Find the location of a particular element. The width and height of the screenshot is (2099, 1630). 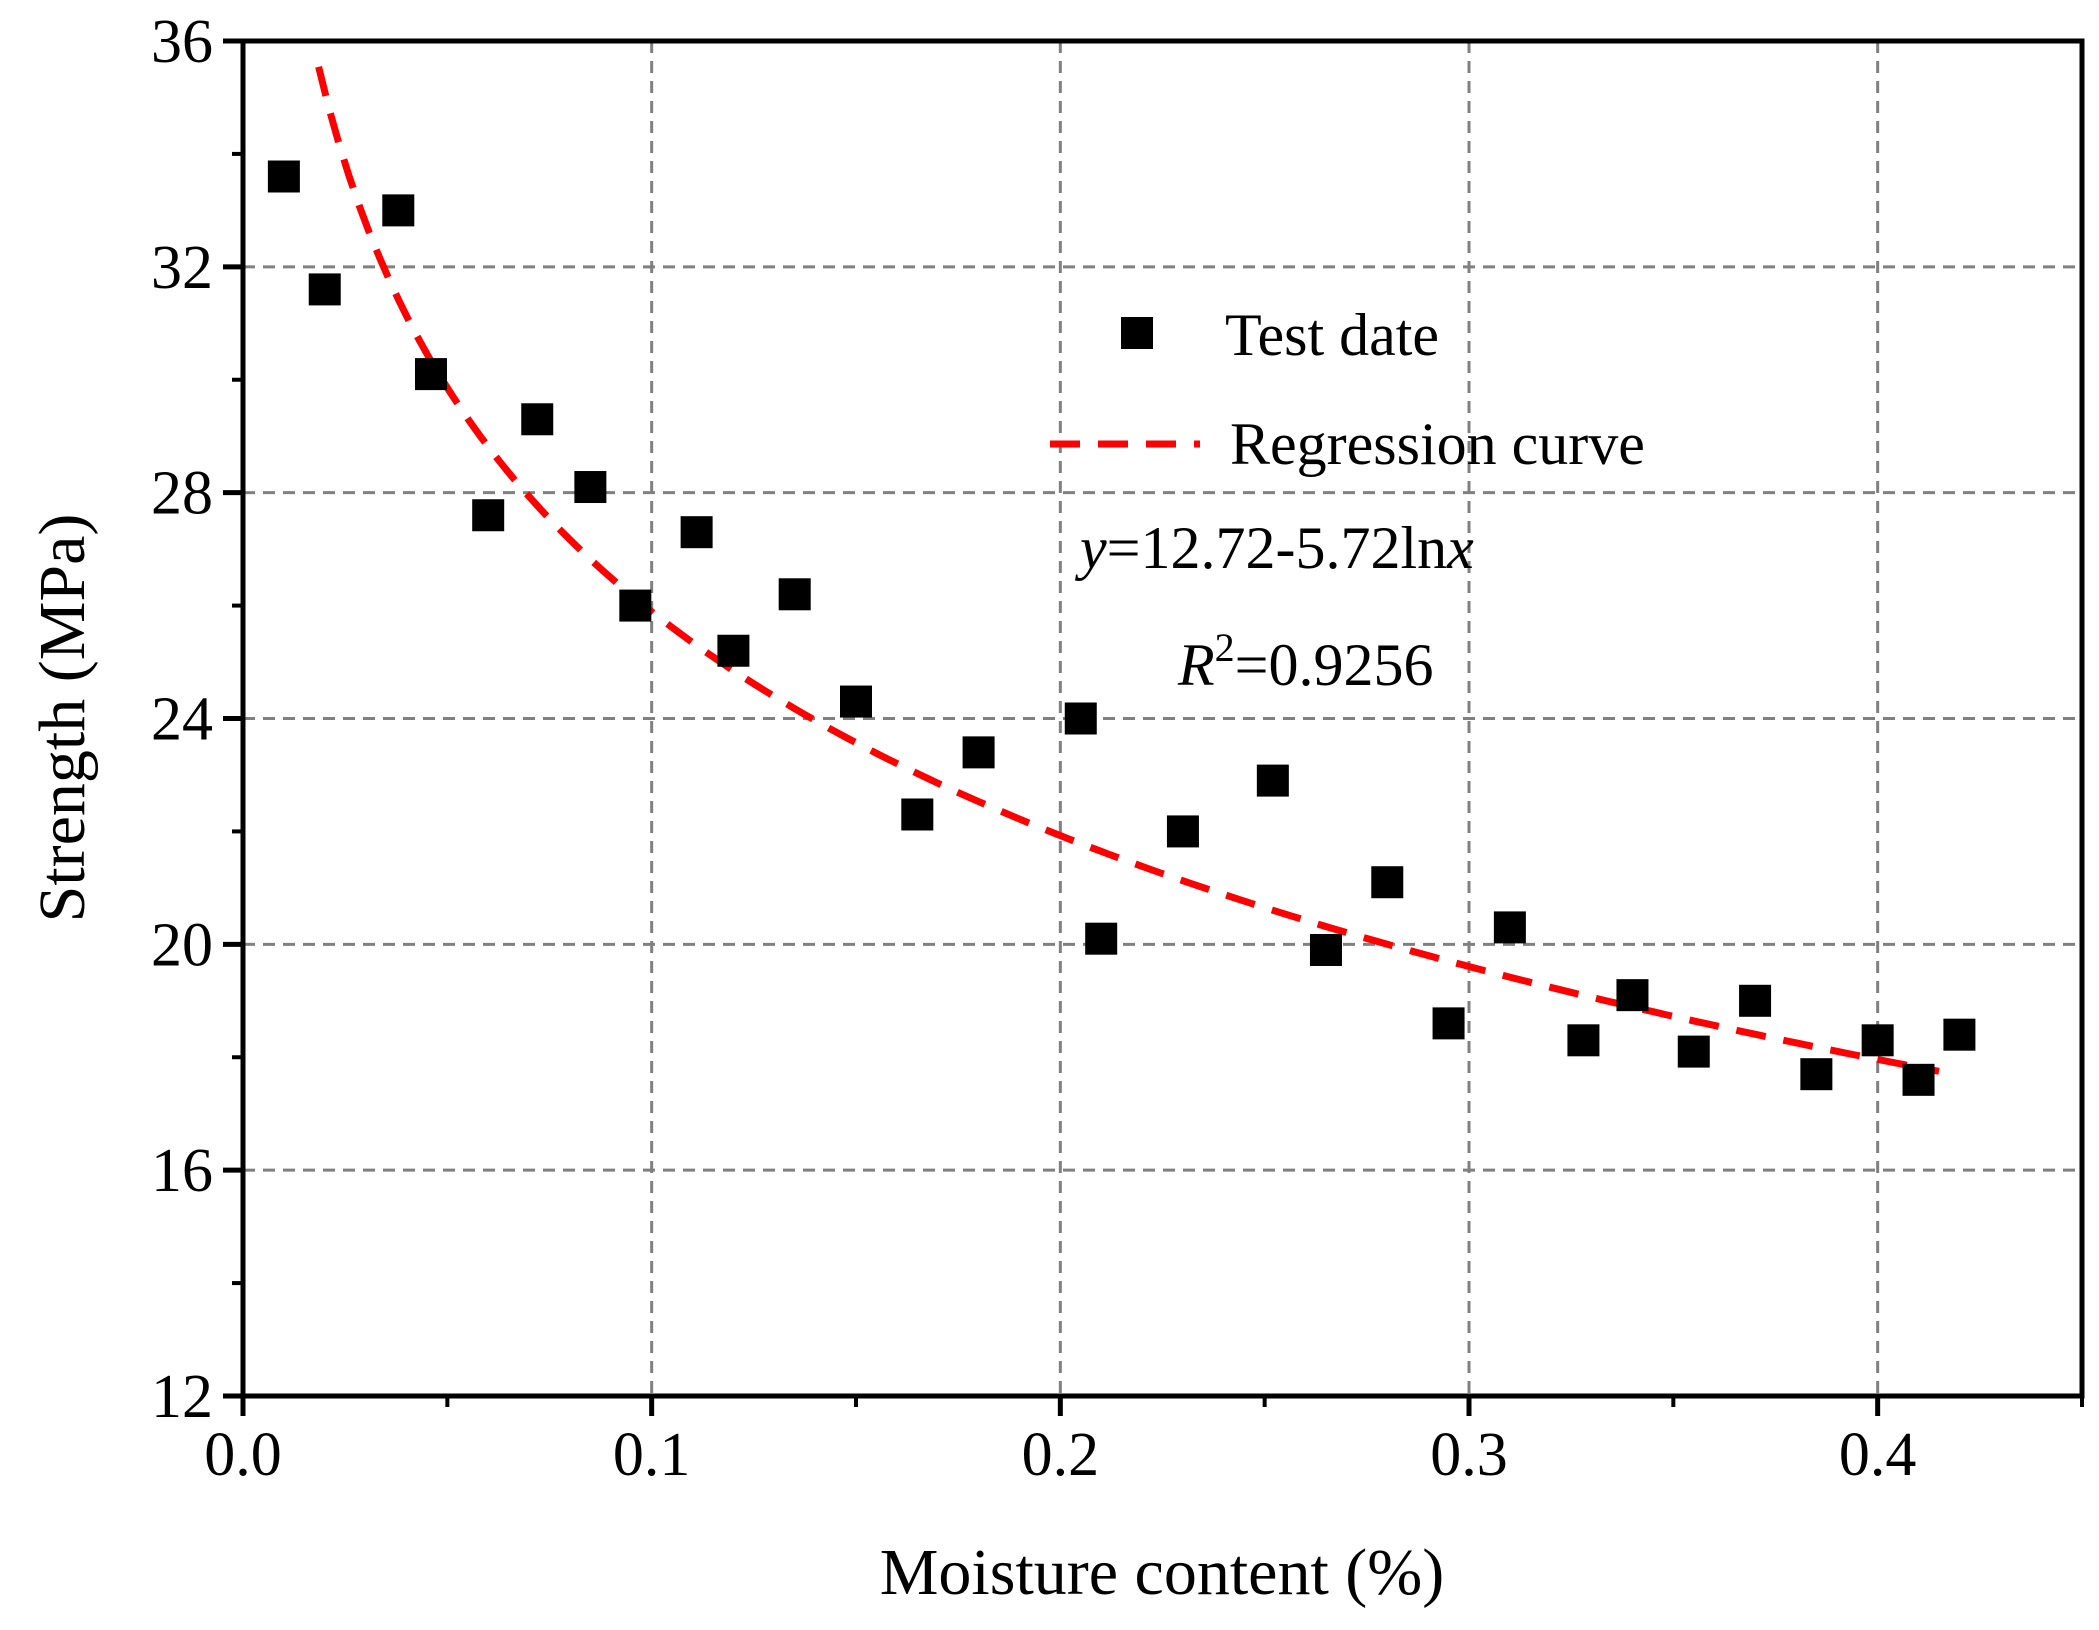

x-tick-labels: 0.0 0.1 0.2 0.3 0.4 is located at coordinates (1060, 1455).